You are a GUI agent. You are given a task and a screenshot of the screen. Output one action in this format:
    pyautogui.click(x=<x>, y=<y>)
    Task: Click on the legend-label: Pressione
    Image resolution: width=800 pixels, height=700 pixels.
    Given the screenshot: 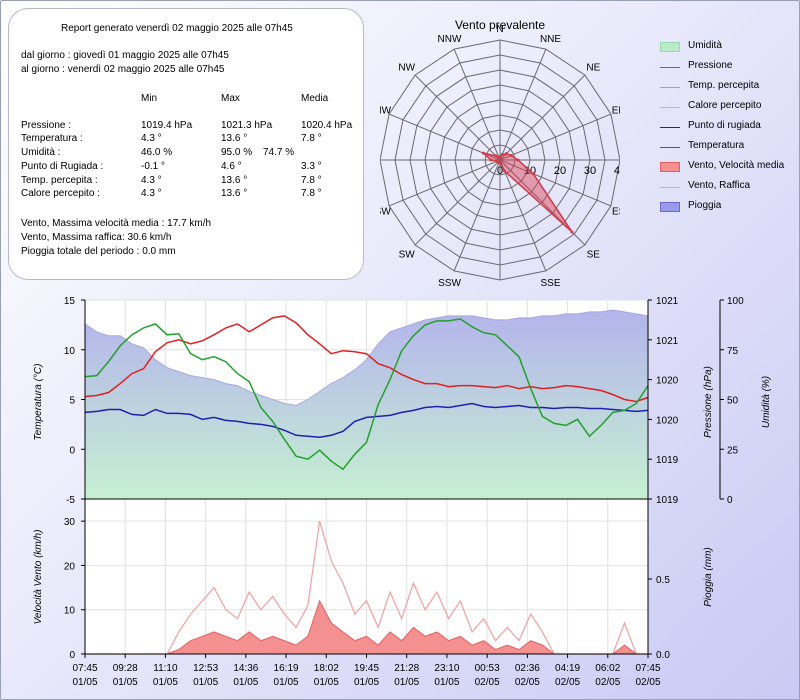 What is the action you would take?
    pyautogui.click(x=710, y=65)
    